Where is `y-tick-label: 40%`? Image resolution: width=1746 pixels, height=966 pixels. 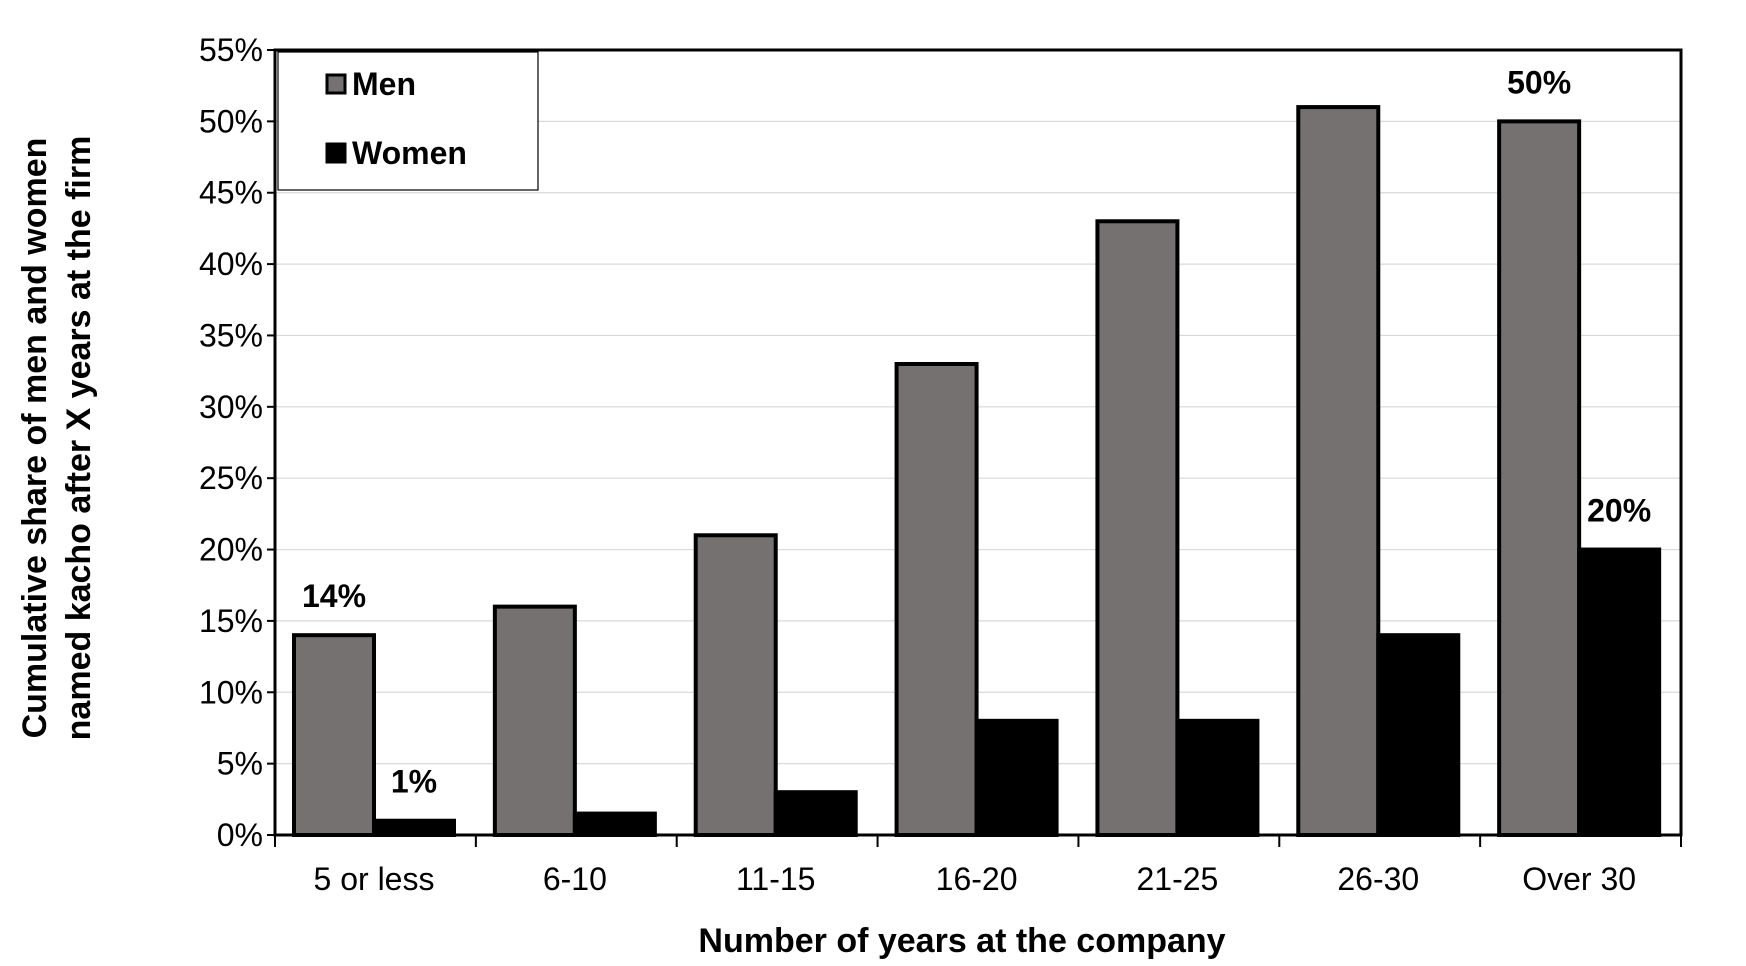 y-tick-label: 40% is located at coordinates (231, 264).